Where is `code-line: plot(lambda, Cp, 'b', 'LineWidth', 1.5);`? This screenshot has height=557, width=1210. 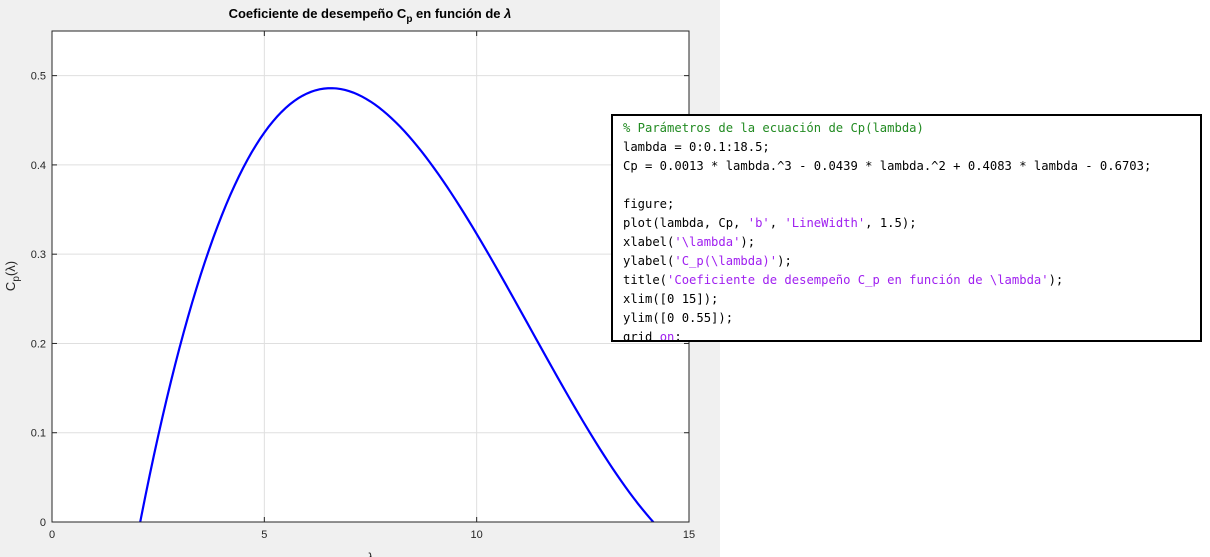
code-line: plot(lambda, Cp, 'b', 'LineWidth', 1.5); is located at coordinates (911, 223).